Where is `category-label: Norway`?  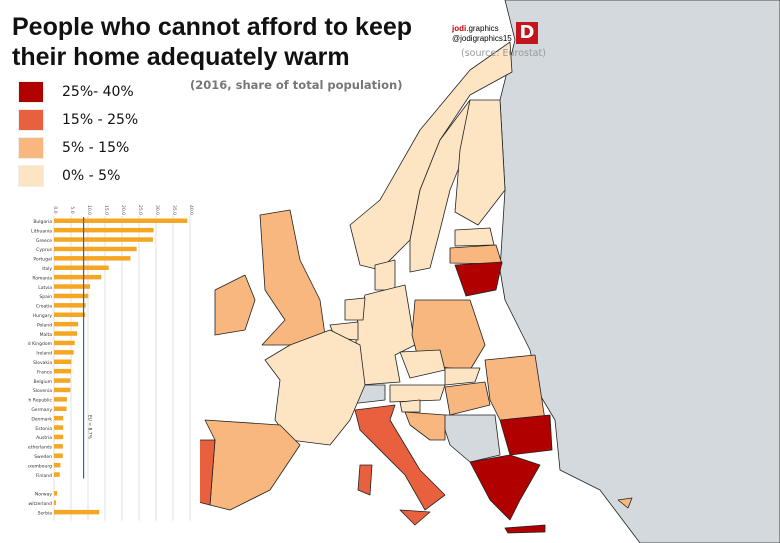 category-label: Norway is located at coordinates (43, 495).